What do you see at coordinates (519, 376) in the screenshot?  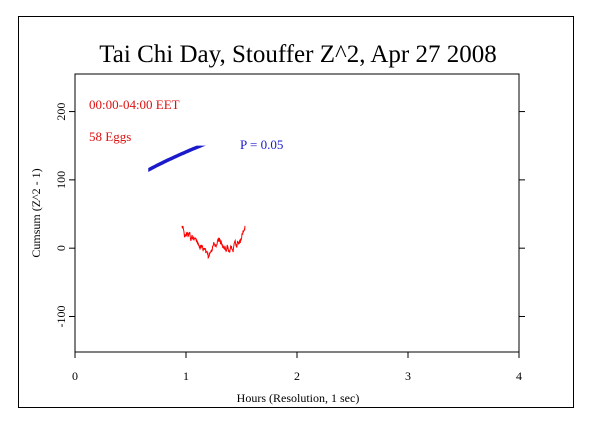 I see `x-tick-label: 4` at bounding box center [519, 376].